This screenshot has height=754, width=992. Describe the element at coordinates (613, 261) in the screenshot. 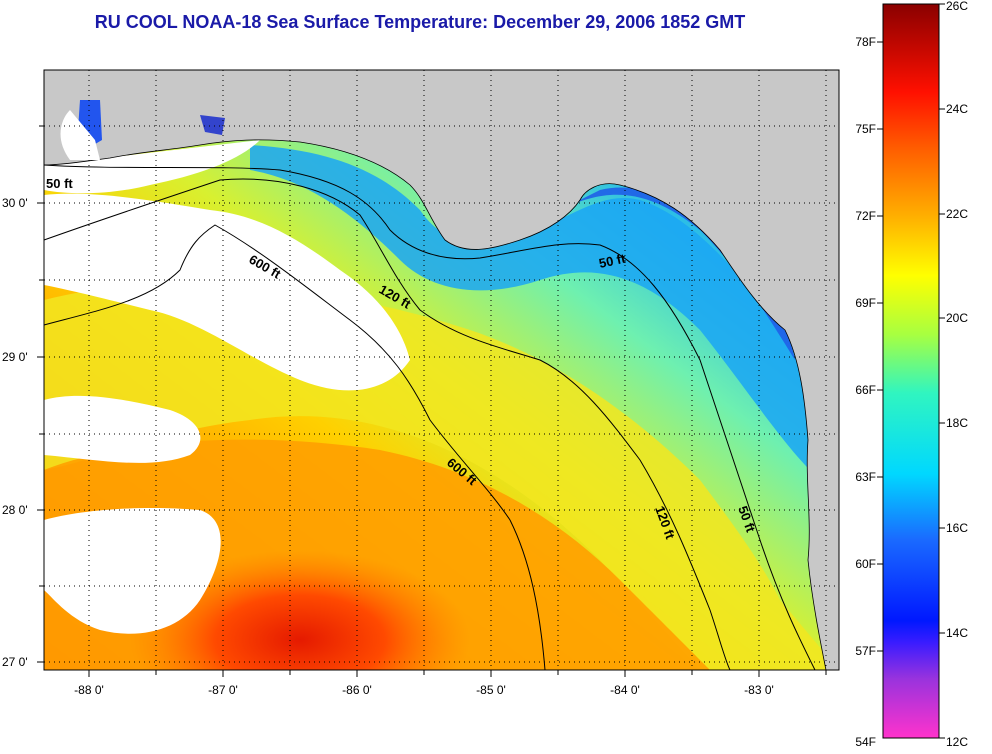

I see `contour-label-50ft-bigbend: 50 ft` at that location.